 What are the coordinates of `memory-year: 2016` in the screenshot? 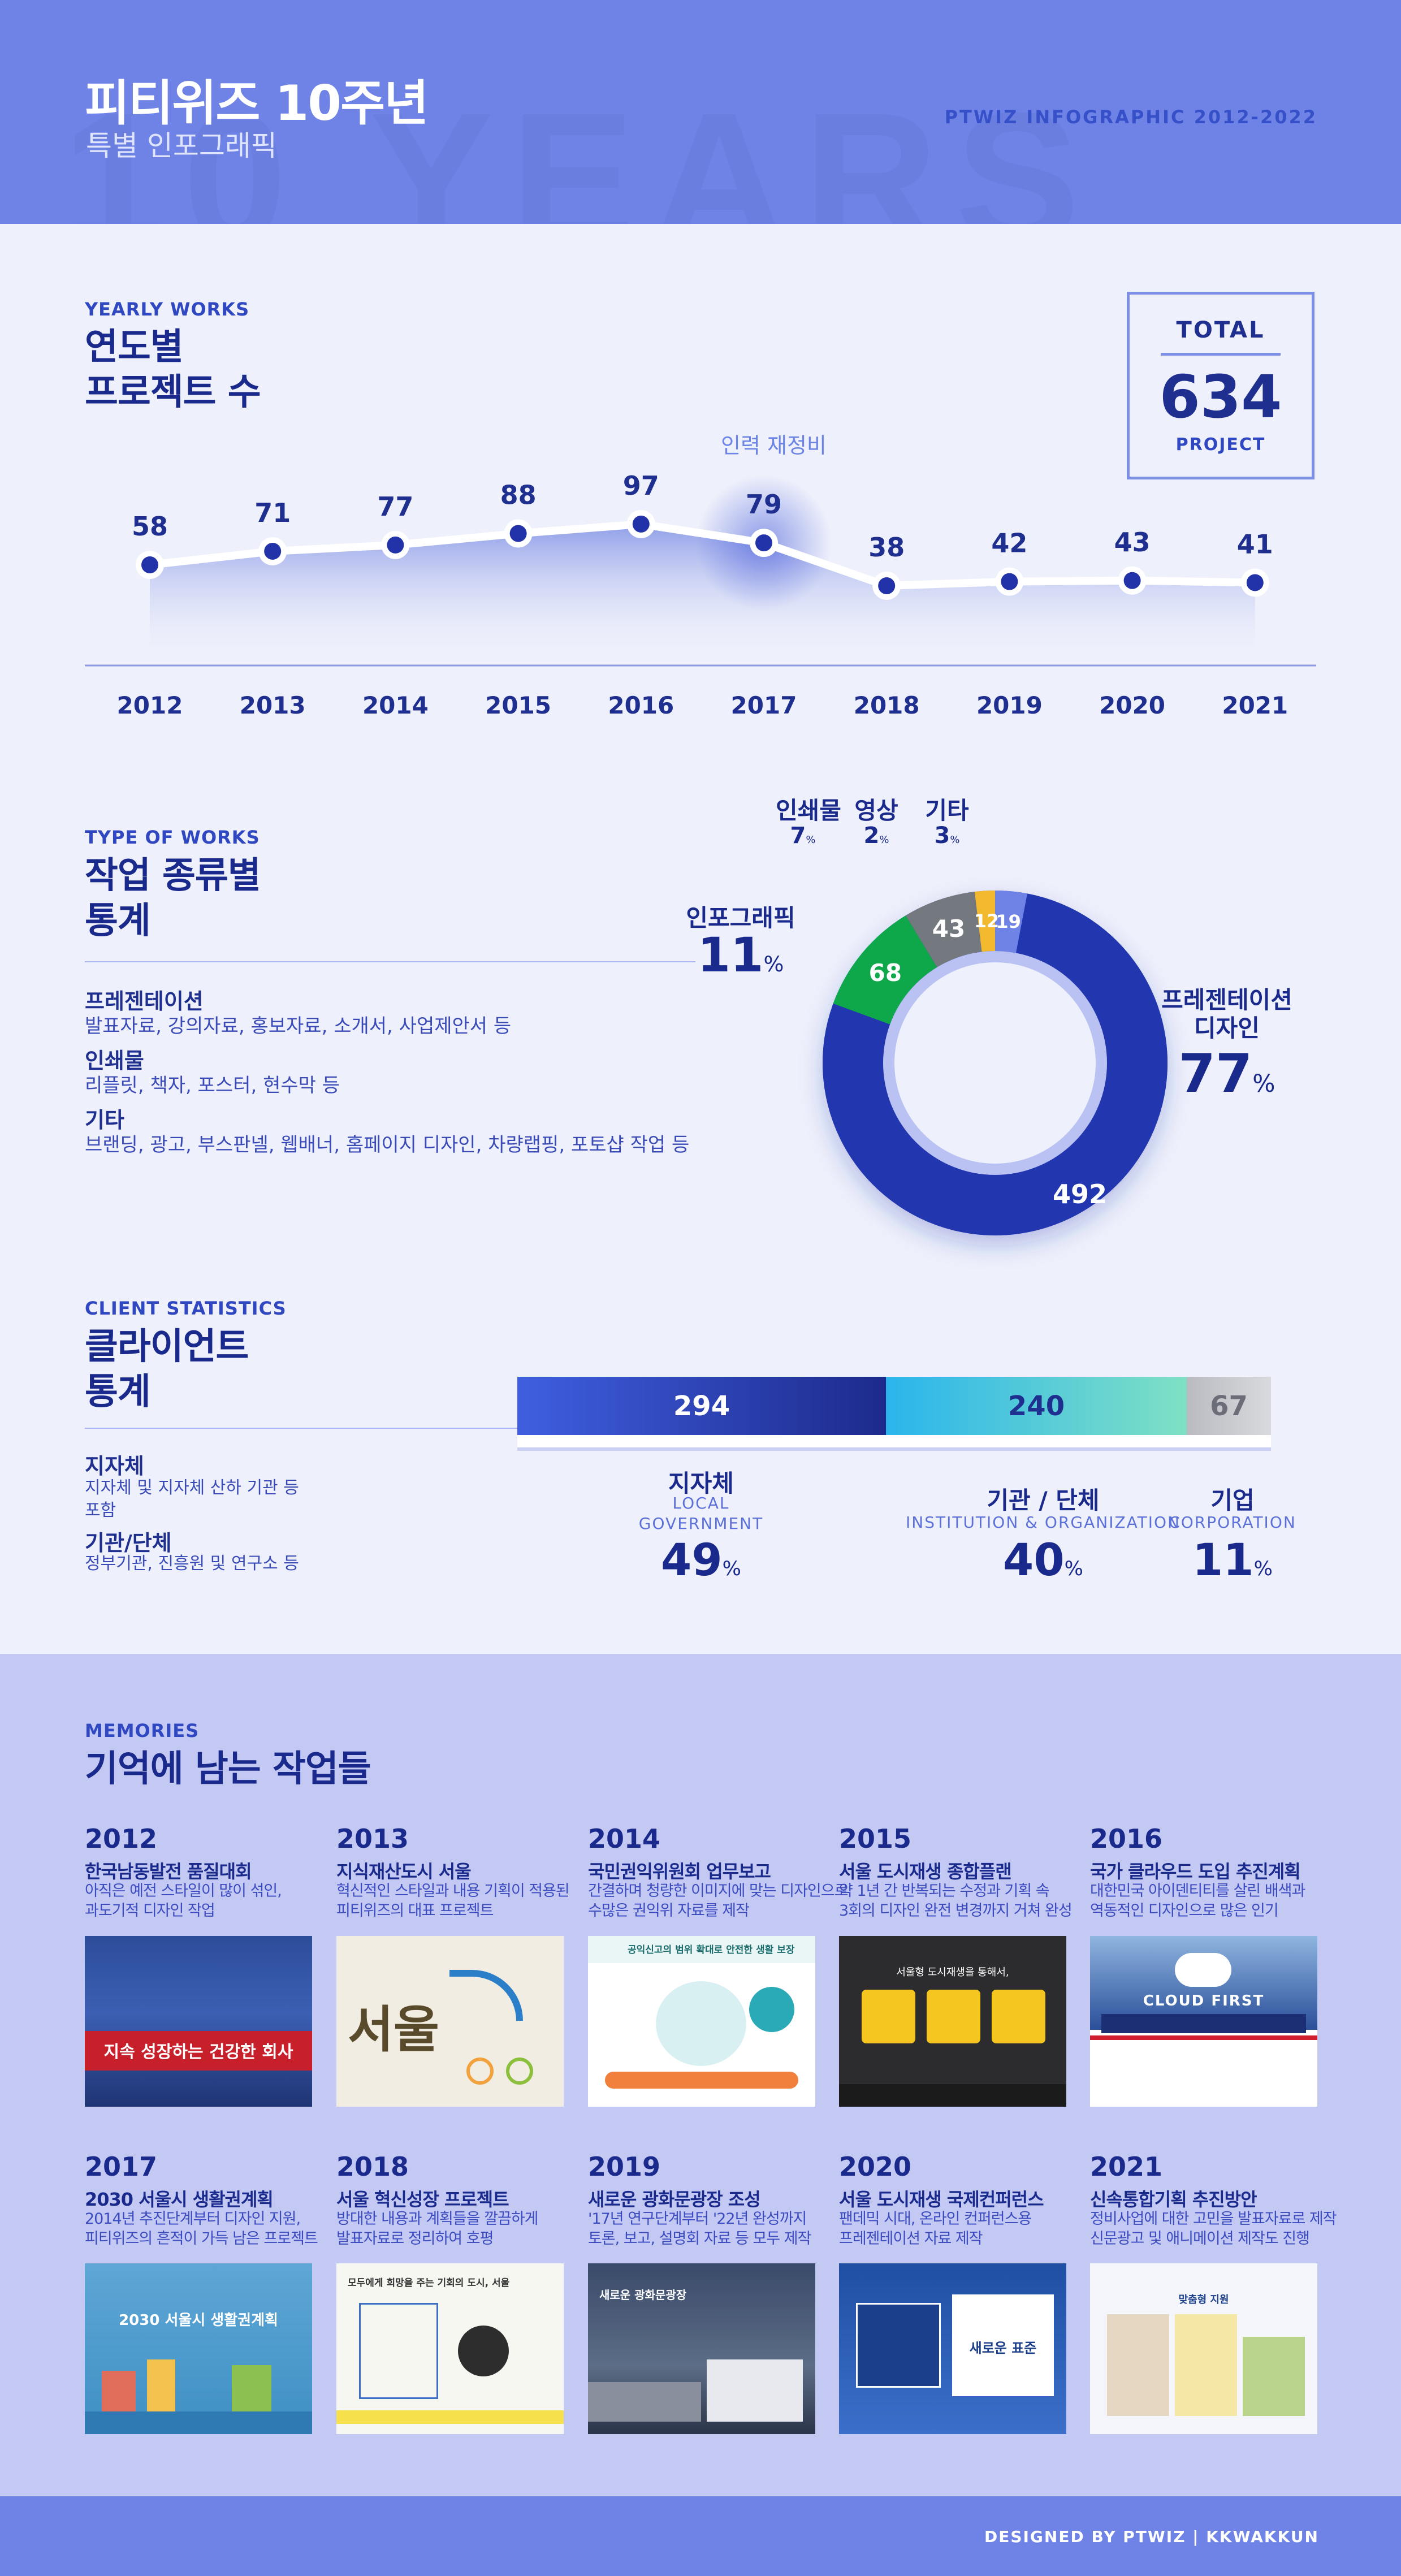 It's located at (1126, 1838).